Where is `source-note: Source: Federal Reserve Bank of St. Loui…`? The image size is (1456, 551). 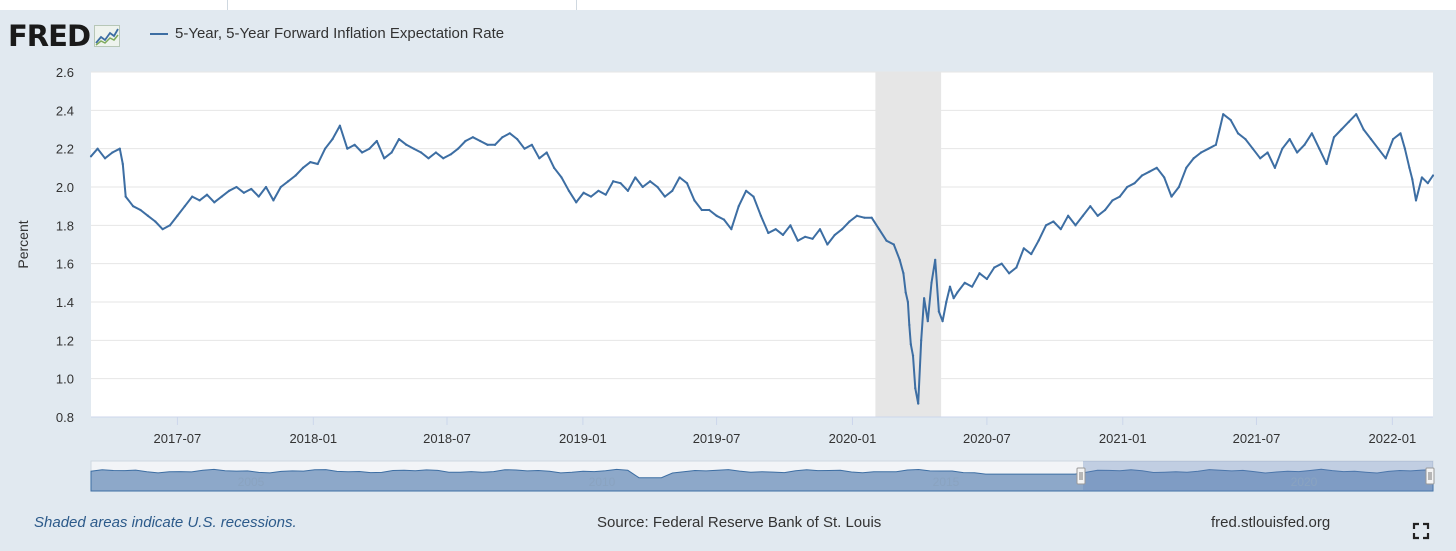 source-note: Source: Federal Reserve Bank of St. Loui… is located at coordinates (739, 522).